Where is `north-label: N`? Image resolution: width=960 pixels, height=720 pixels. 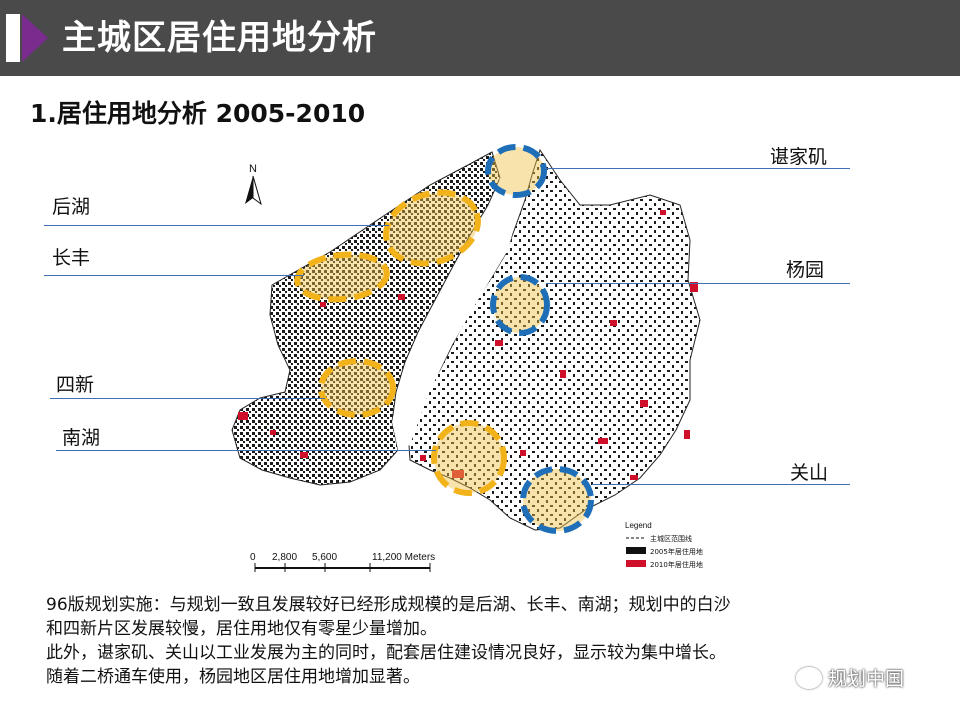 north-label: N is located at coordinates (253, 169).